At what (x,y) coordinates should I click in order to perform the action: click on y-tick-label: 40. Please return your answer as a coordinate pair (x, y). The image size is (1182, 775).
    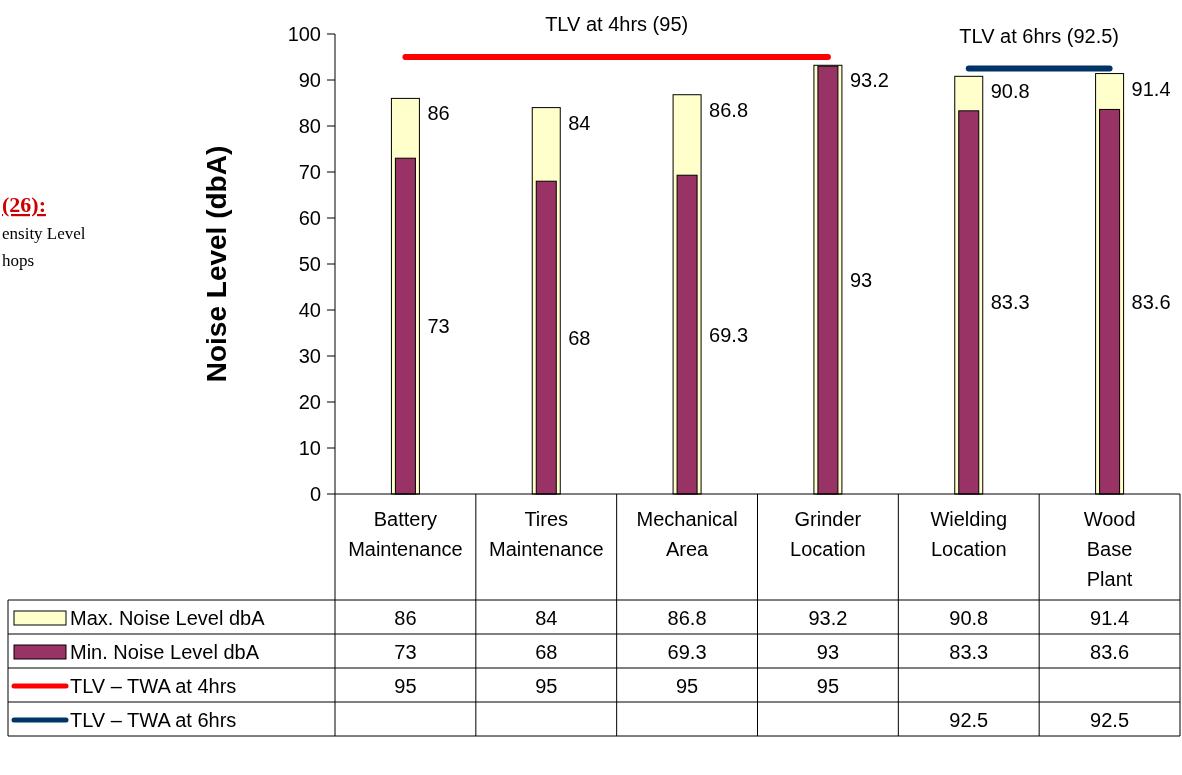
    Looking at the image, I should click on (309, 310).